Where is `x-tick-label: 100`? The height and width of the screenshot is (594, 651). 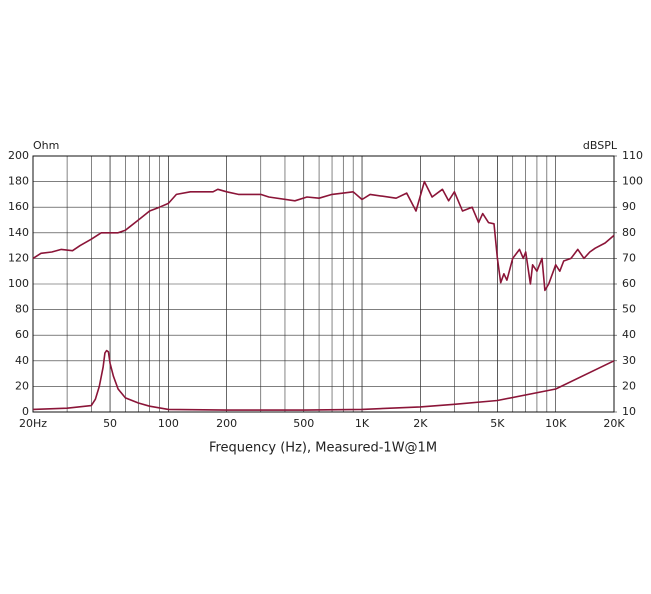 x-tick-label: 100 is located at coordinates (168, 423).